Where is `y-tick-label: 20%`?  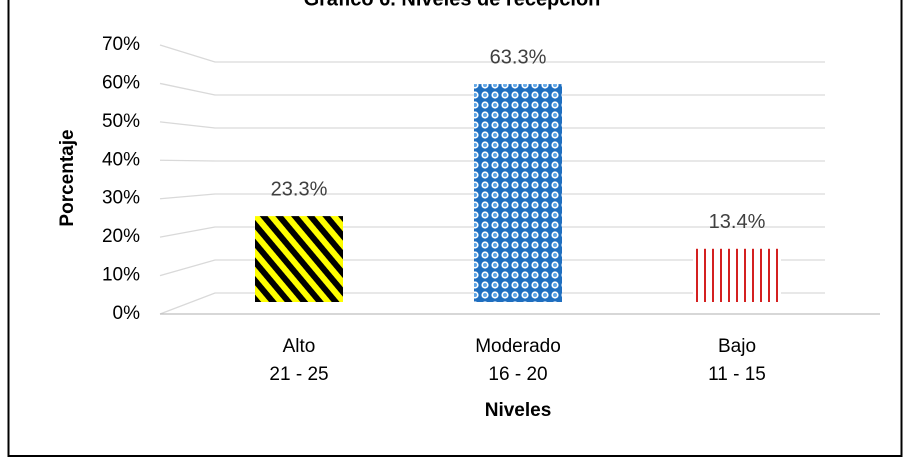
y-tick-label: 20% is located at coordinates (121, 236).